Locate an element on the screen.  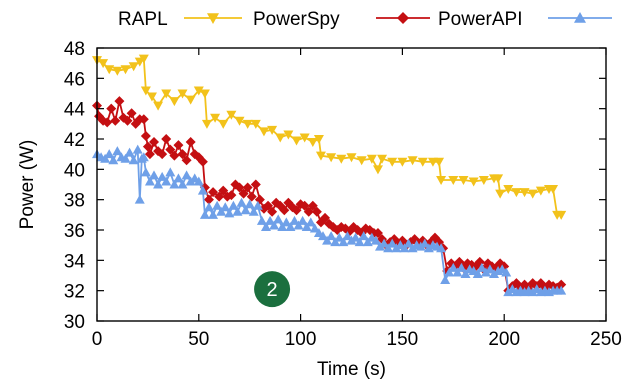
y-axis-label: Power (W) is located at coordinates (27, 185).